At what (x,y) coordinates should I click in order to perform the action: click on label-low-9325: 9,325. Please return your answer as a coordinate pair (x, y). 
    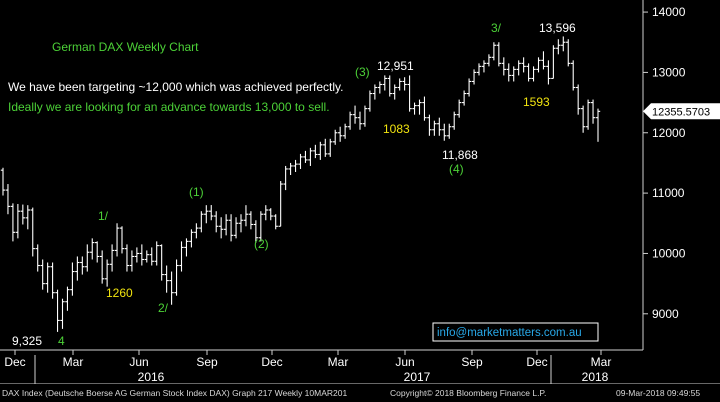
    Looking at the image, I should click on (27, 341).